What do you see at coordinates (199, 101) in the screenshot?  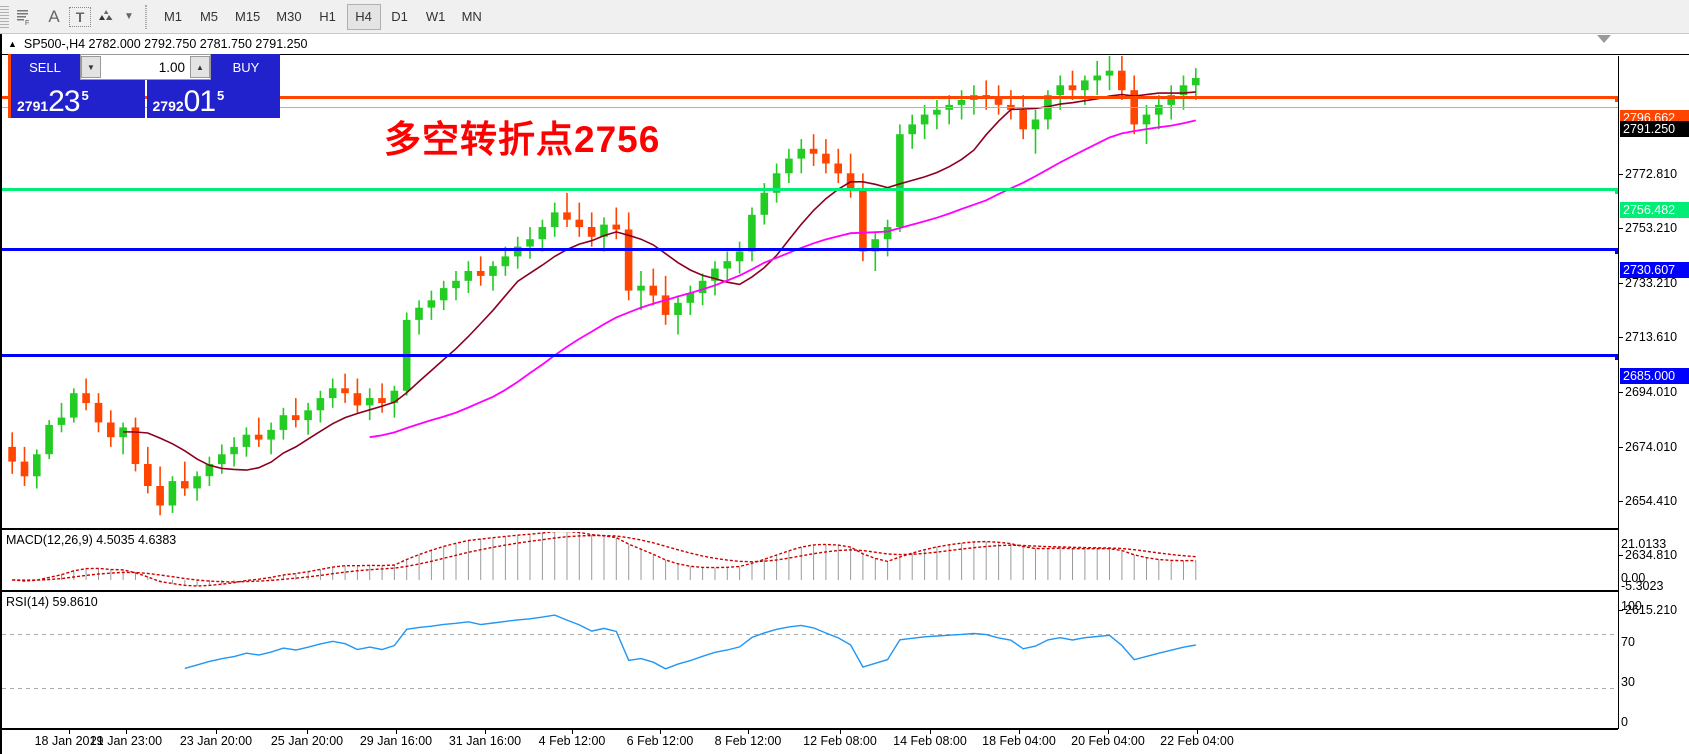 I see `buy-price-main: 01` at bounding box center [199, 101].